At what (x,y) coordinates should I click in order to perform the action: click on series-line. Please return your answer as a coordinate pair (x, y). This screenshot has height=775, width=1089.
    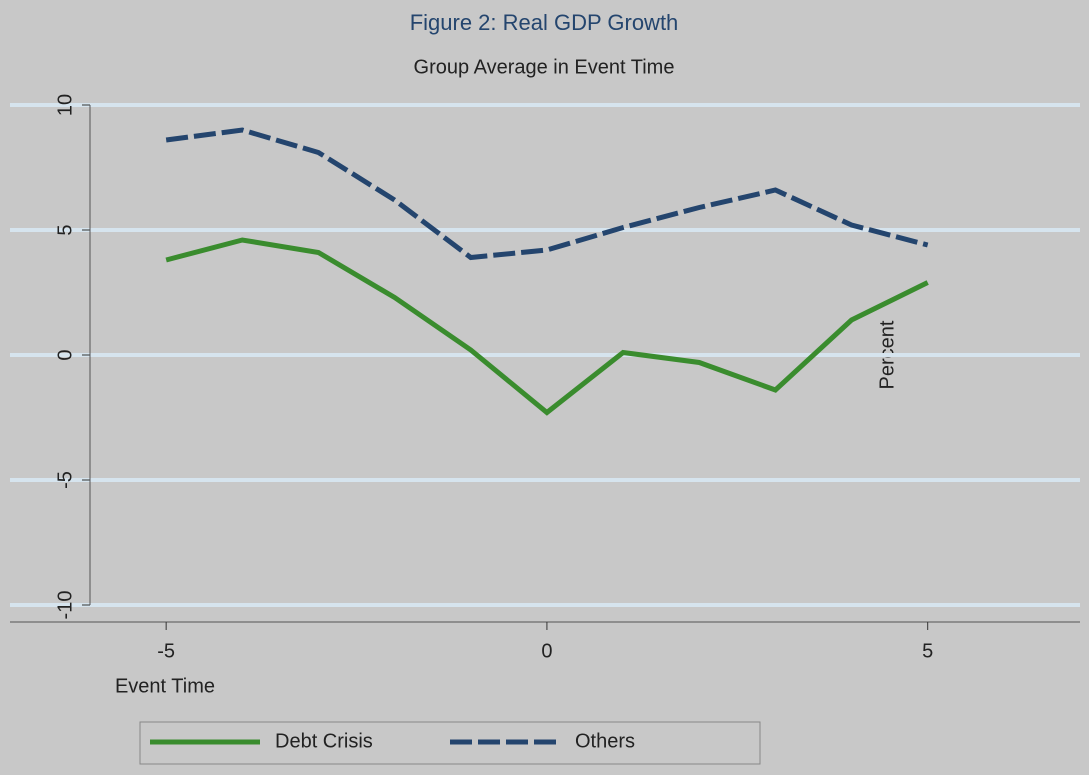
    Looking at the image, I should click on (547, 194).